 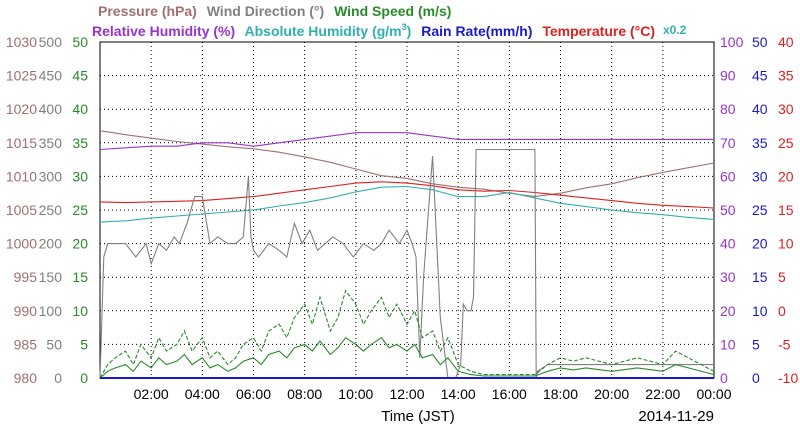 What do you see at coordinates (26, 277) in the screenshot?
I see `y-tick-pressure: 995` at bounding box center [26, 277].